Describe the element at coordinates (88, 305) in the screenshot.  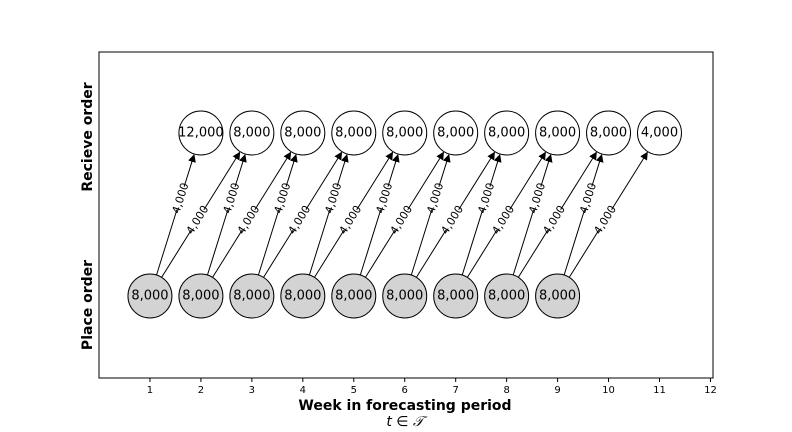
I see `row-label-place: Place order` at that location.